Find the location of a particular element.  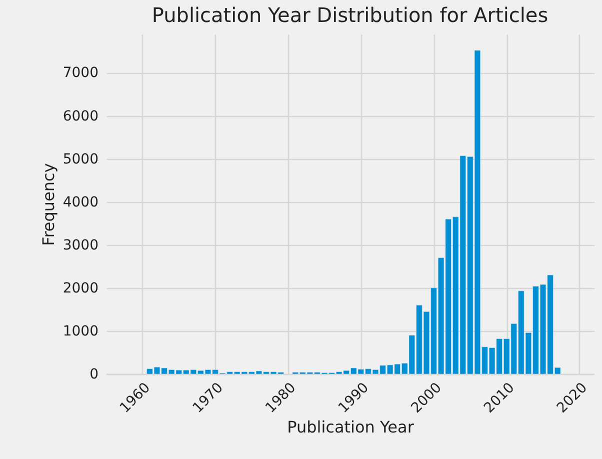

y-tick-label: 5000 is located at coordinates (80, 159).